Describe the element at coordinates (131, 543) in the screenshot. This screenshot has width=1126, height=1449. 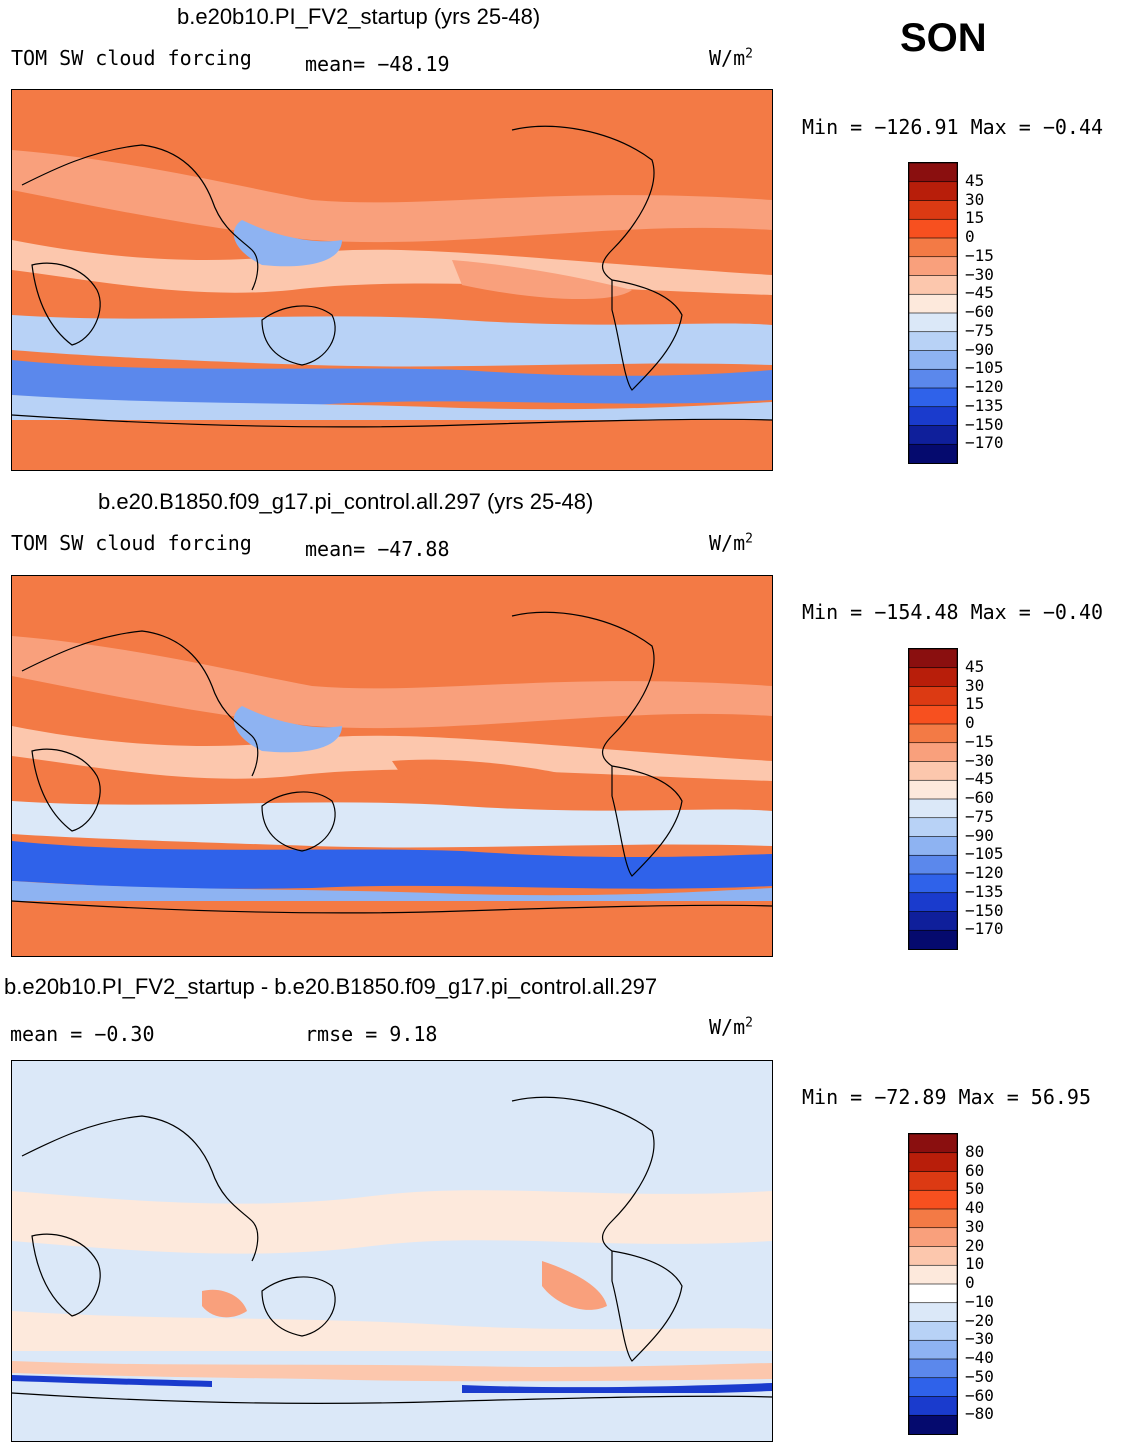
I see `panel2-field-label: TOM SW cloud forcing` at that location.